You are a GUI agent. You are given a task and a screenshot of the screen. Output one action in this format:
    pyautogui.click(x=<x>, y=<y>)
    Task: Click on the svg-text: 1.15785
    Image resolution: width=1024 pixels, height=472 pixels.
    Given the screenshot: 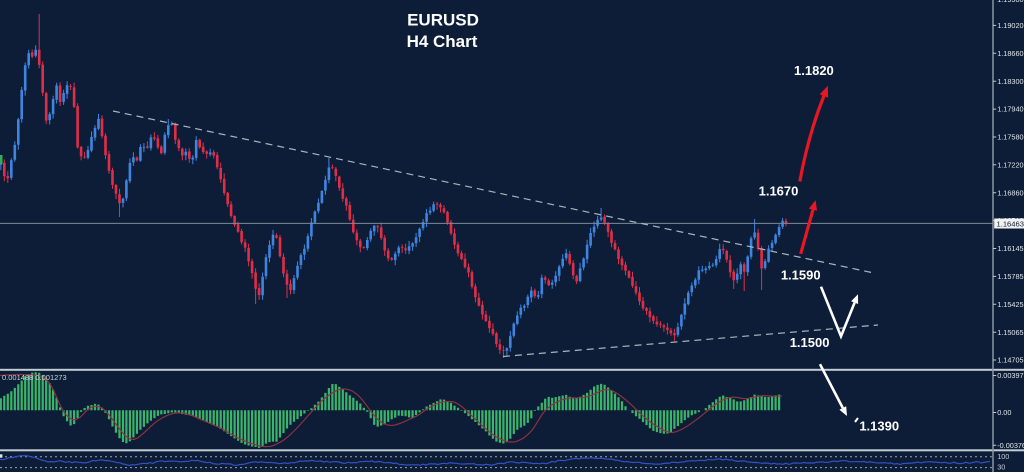 What is the action you would take?
    pyautogui.click(x=1010, y=276)
    